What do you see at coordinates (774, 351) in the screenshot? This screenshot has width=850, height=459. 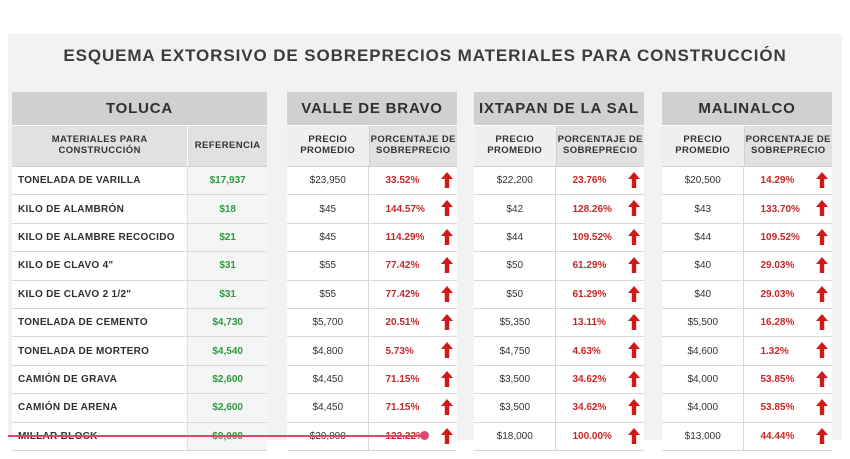 I see `overprice-pct: 1.32%` at bounding box center [774, 351].